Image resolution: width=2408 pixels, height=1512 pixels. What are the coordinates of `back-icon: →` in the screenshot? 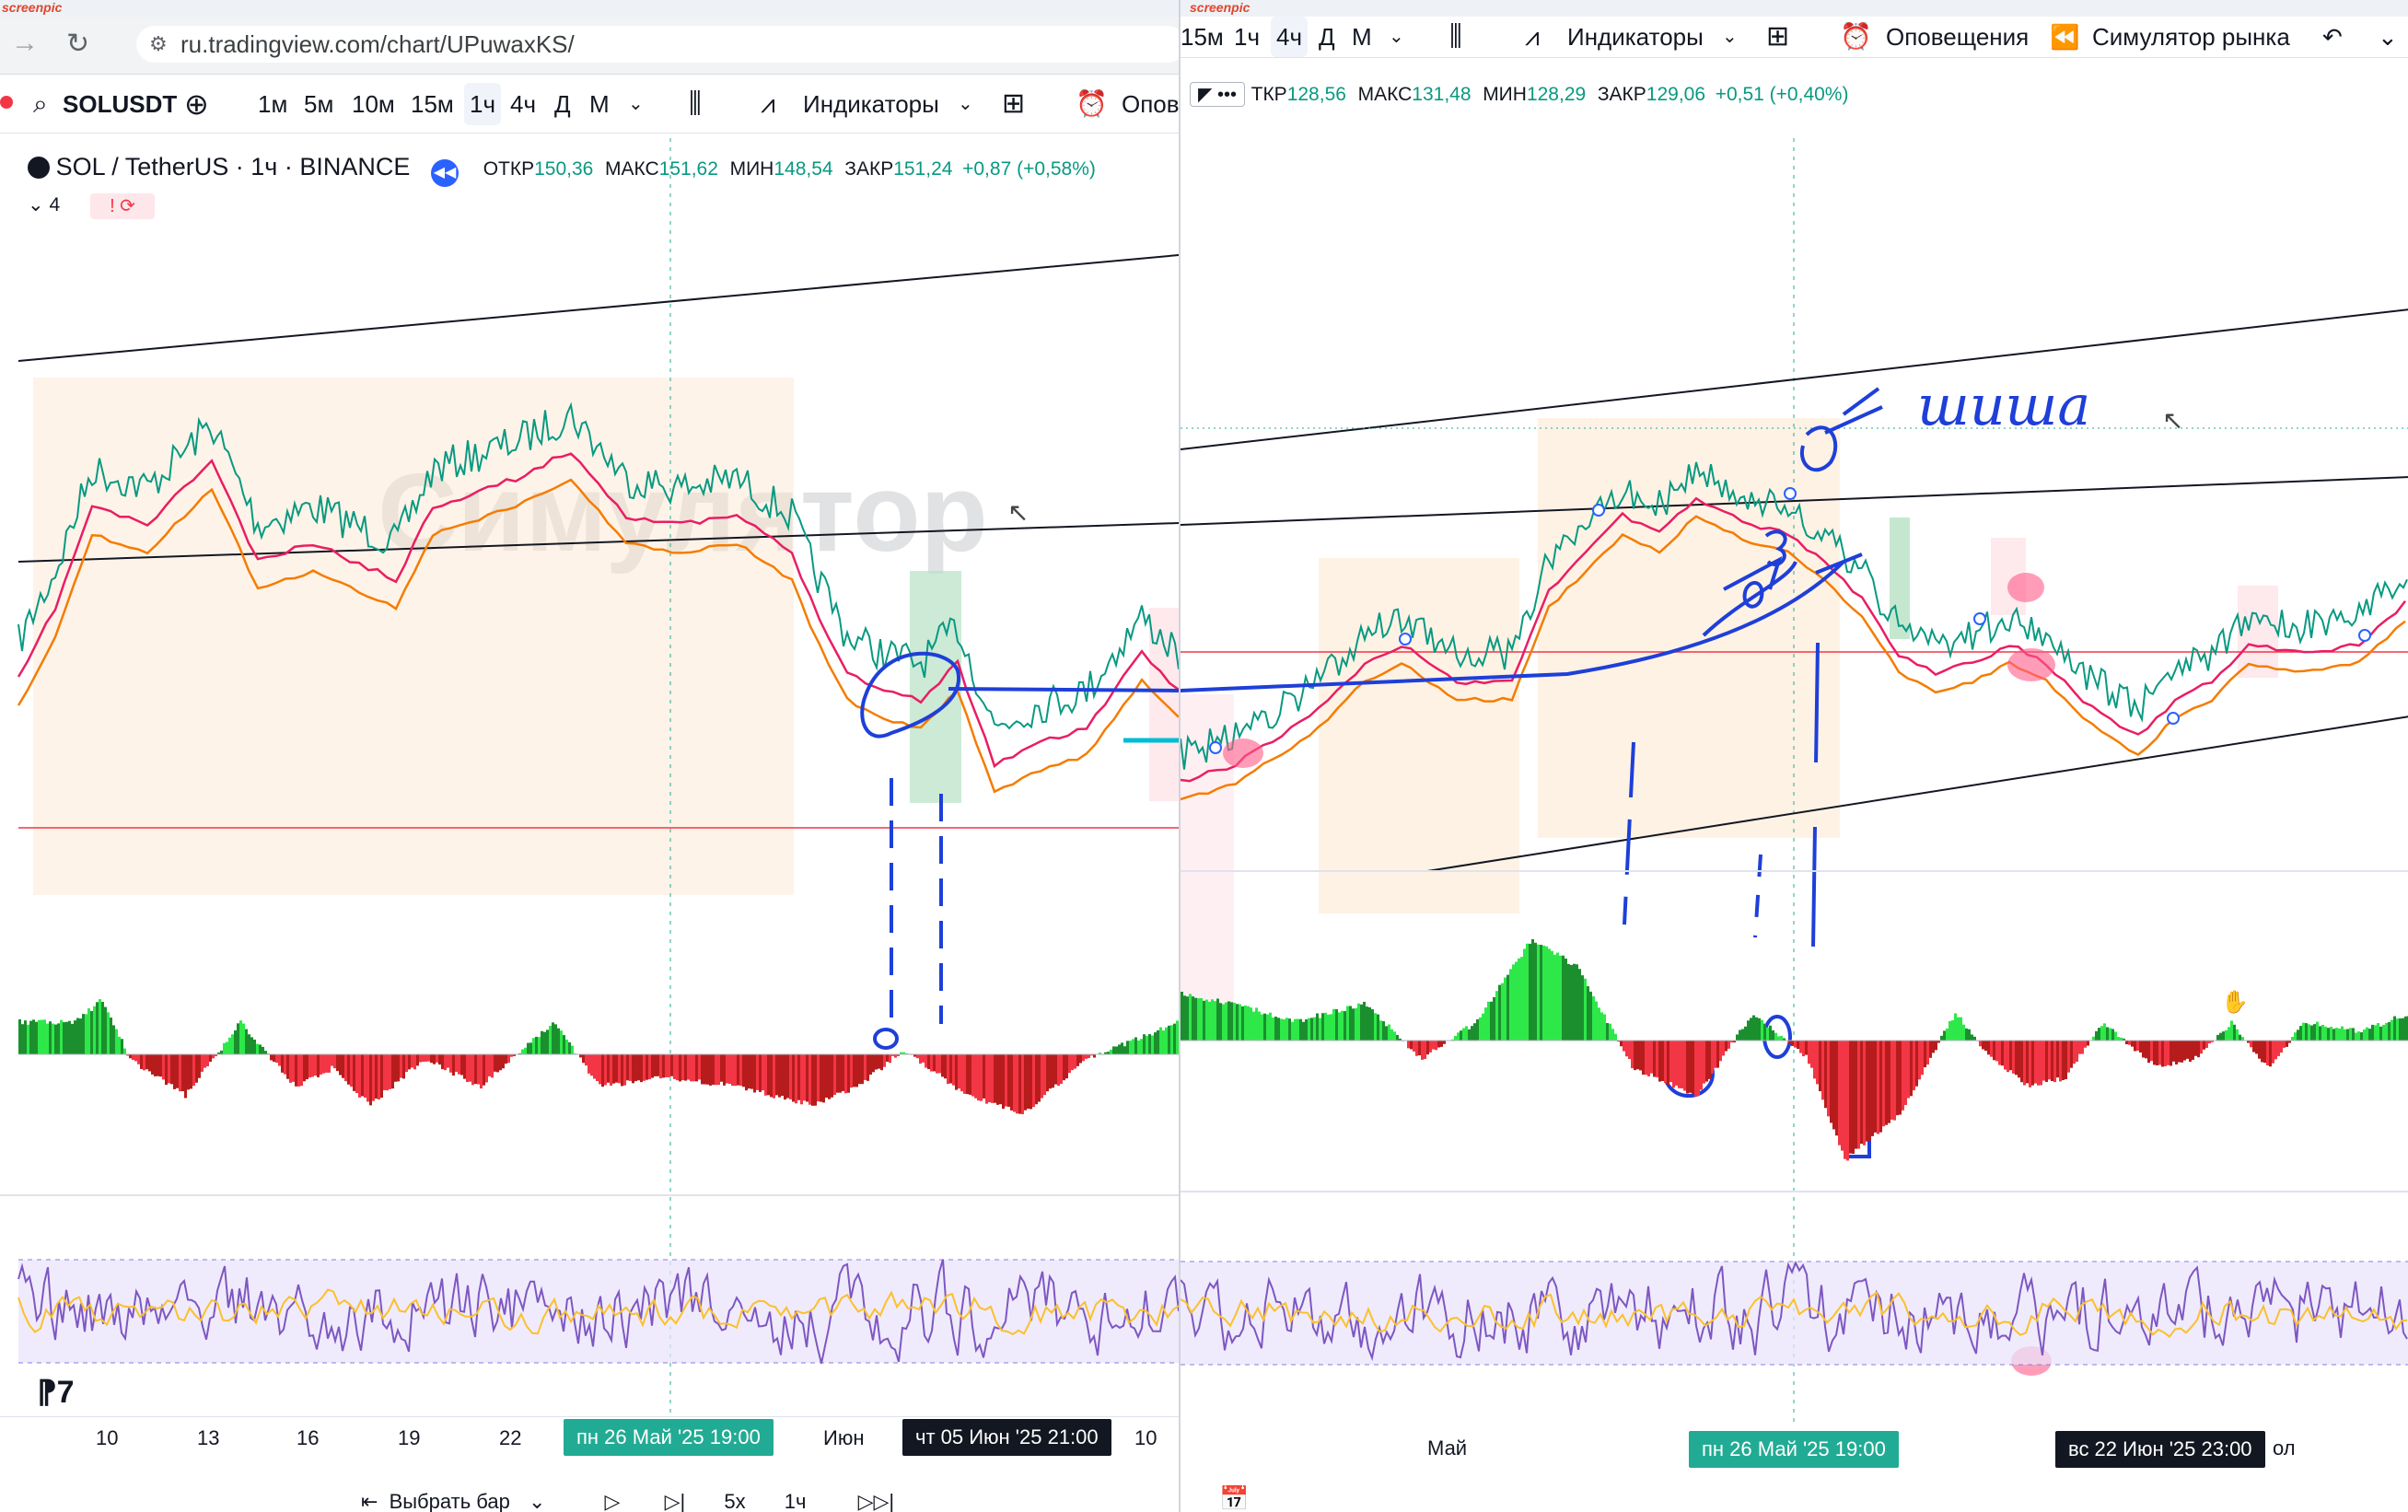 It's located at (25, 43).